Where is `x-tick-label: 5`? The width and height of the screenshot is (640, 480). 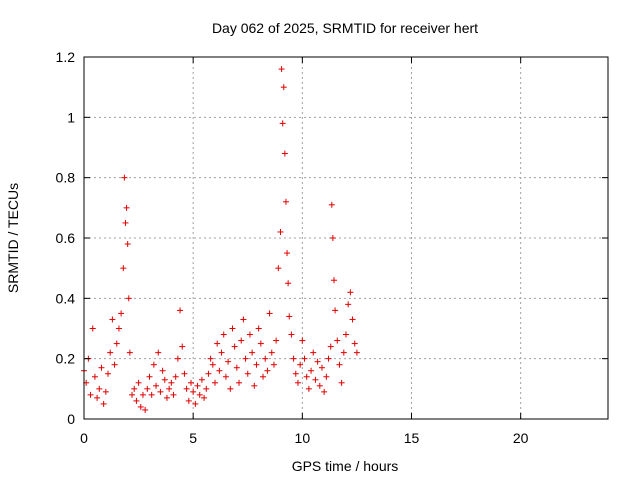
x-tick-label: 5 is located at coordinates (193, 438).